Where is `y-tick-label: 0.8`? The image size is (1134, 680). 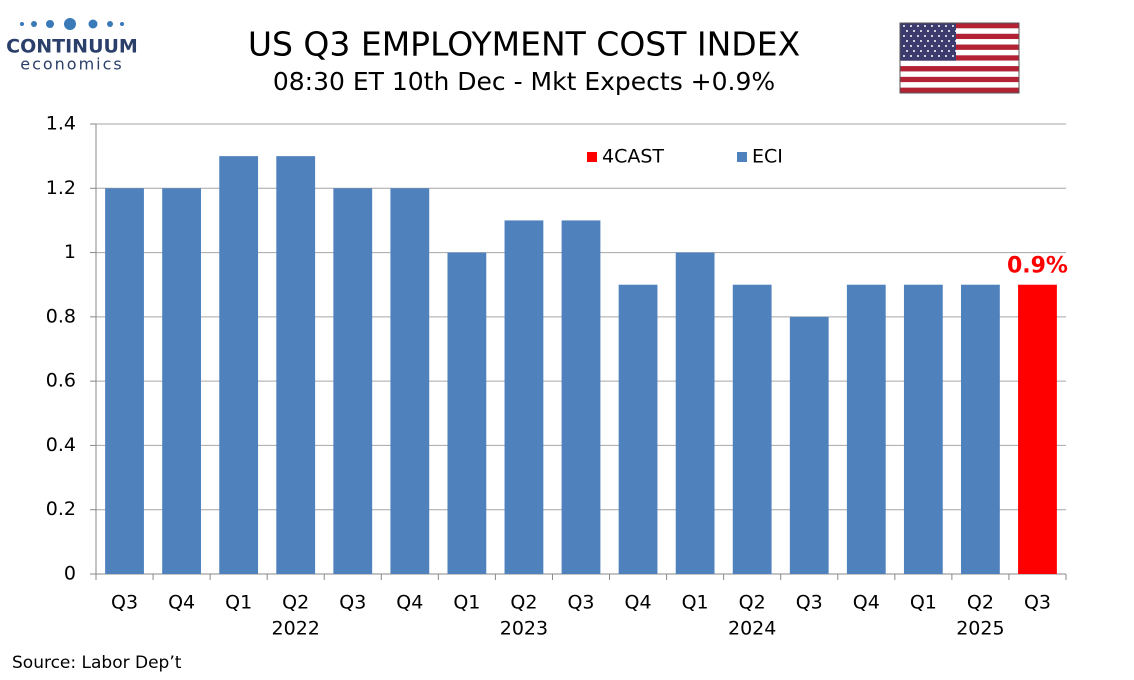 y-tick-label: 0.8 is located at coordinates (61, 316).